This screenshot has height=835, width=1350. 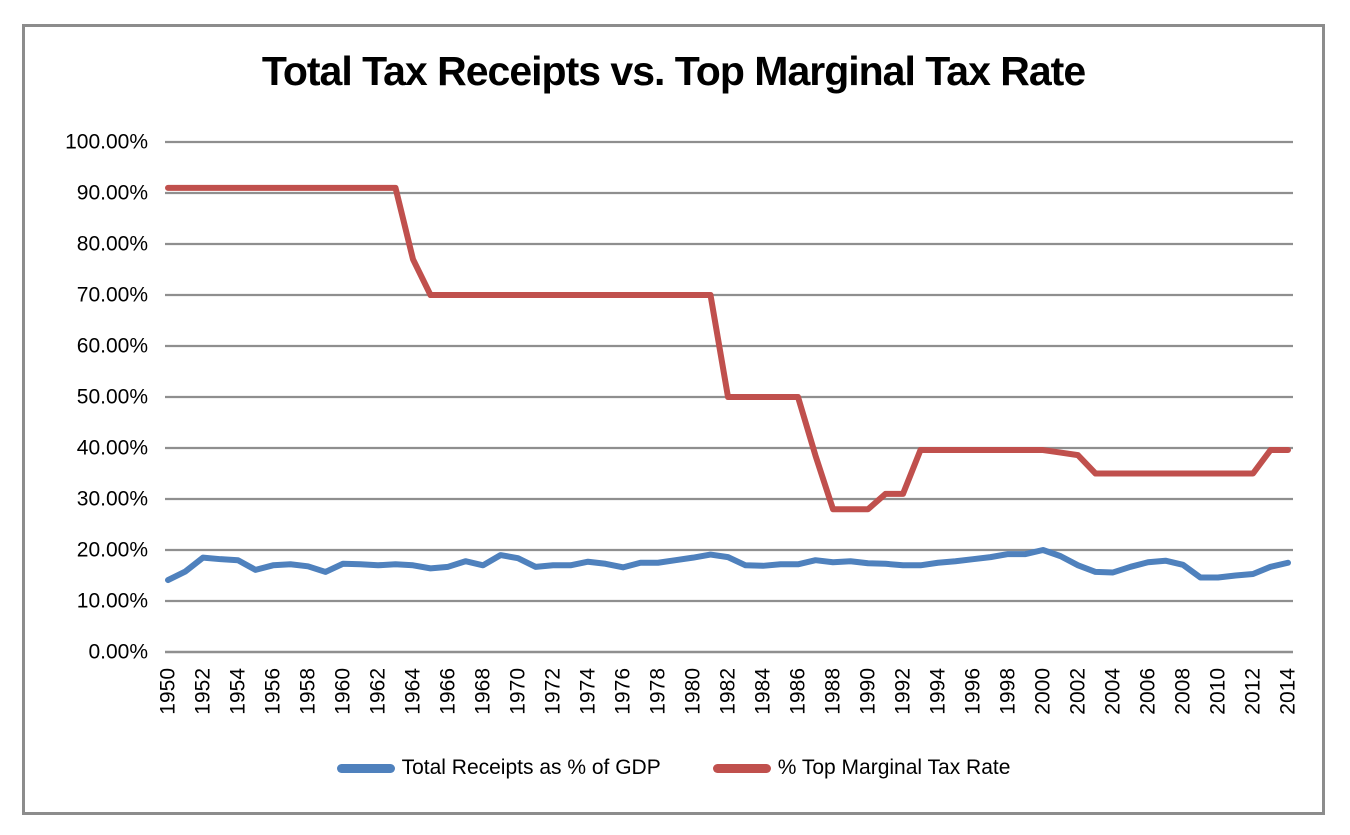 What do you see at coordinates (894, 767) in the screenshot?
I see `legend-label-top-marginal-rate: % Top Marginal Tax Rate` at bounding box center [894, 767].